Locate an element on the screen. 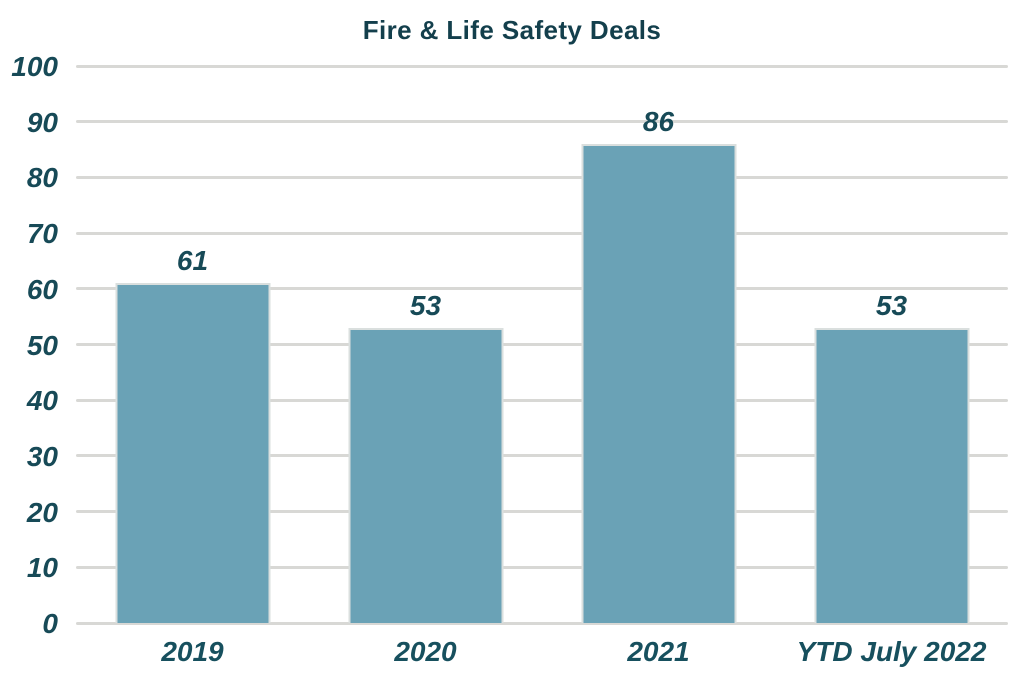  bar-2021 is located at coordinates (658, 383).